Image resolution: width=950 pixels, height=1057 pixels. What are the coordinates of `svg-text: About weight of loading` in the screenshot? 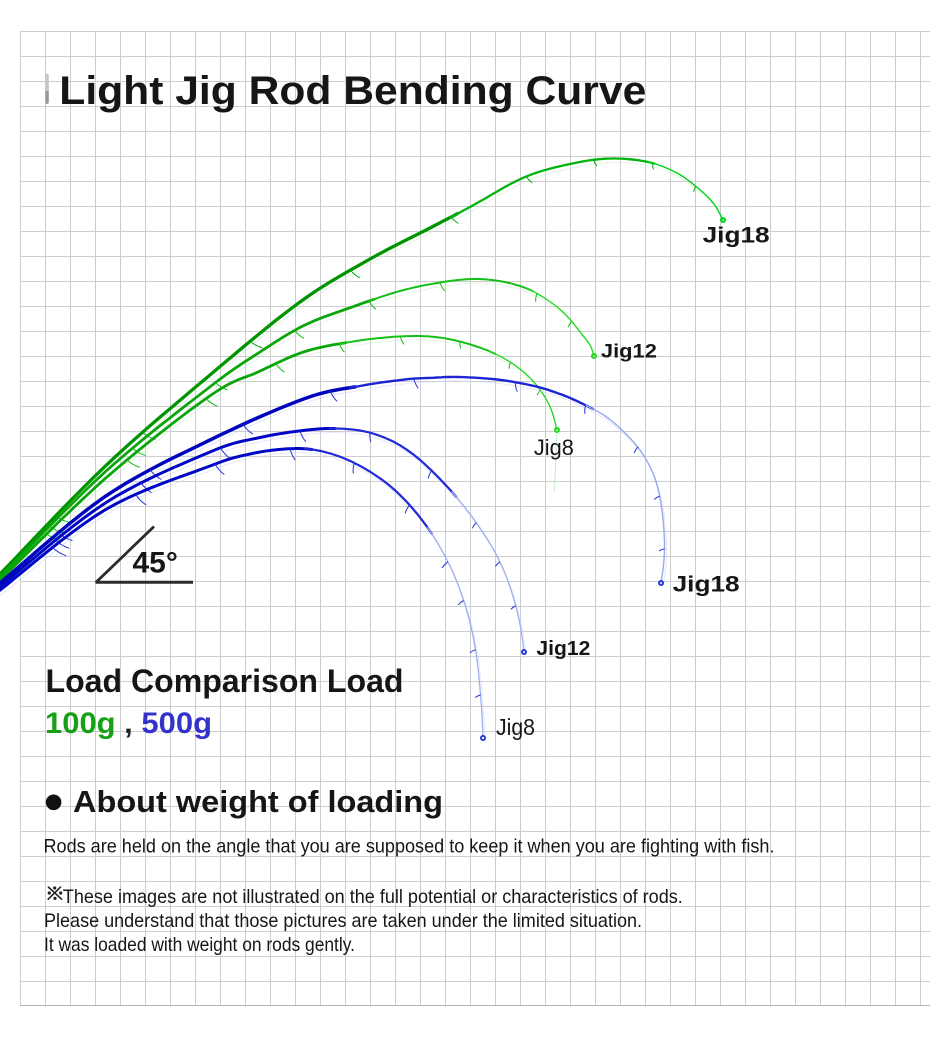 It's located at (258, 802).